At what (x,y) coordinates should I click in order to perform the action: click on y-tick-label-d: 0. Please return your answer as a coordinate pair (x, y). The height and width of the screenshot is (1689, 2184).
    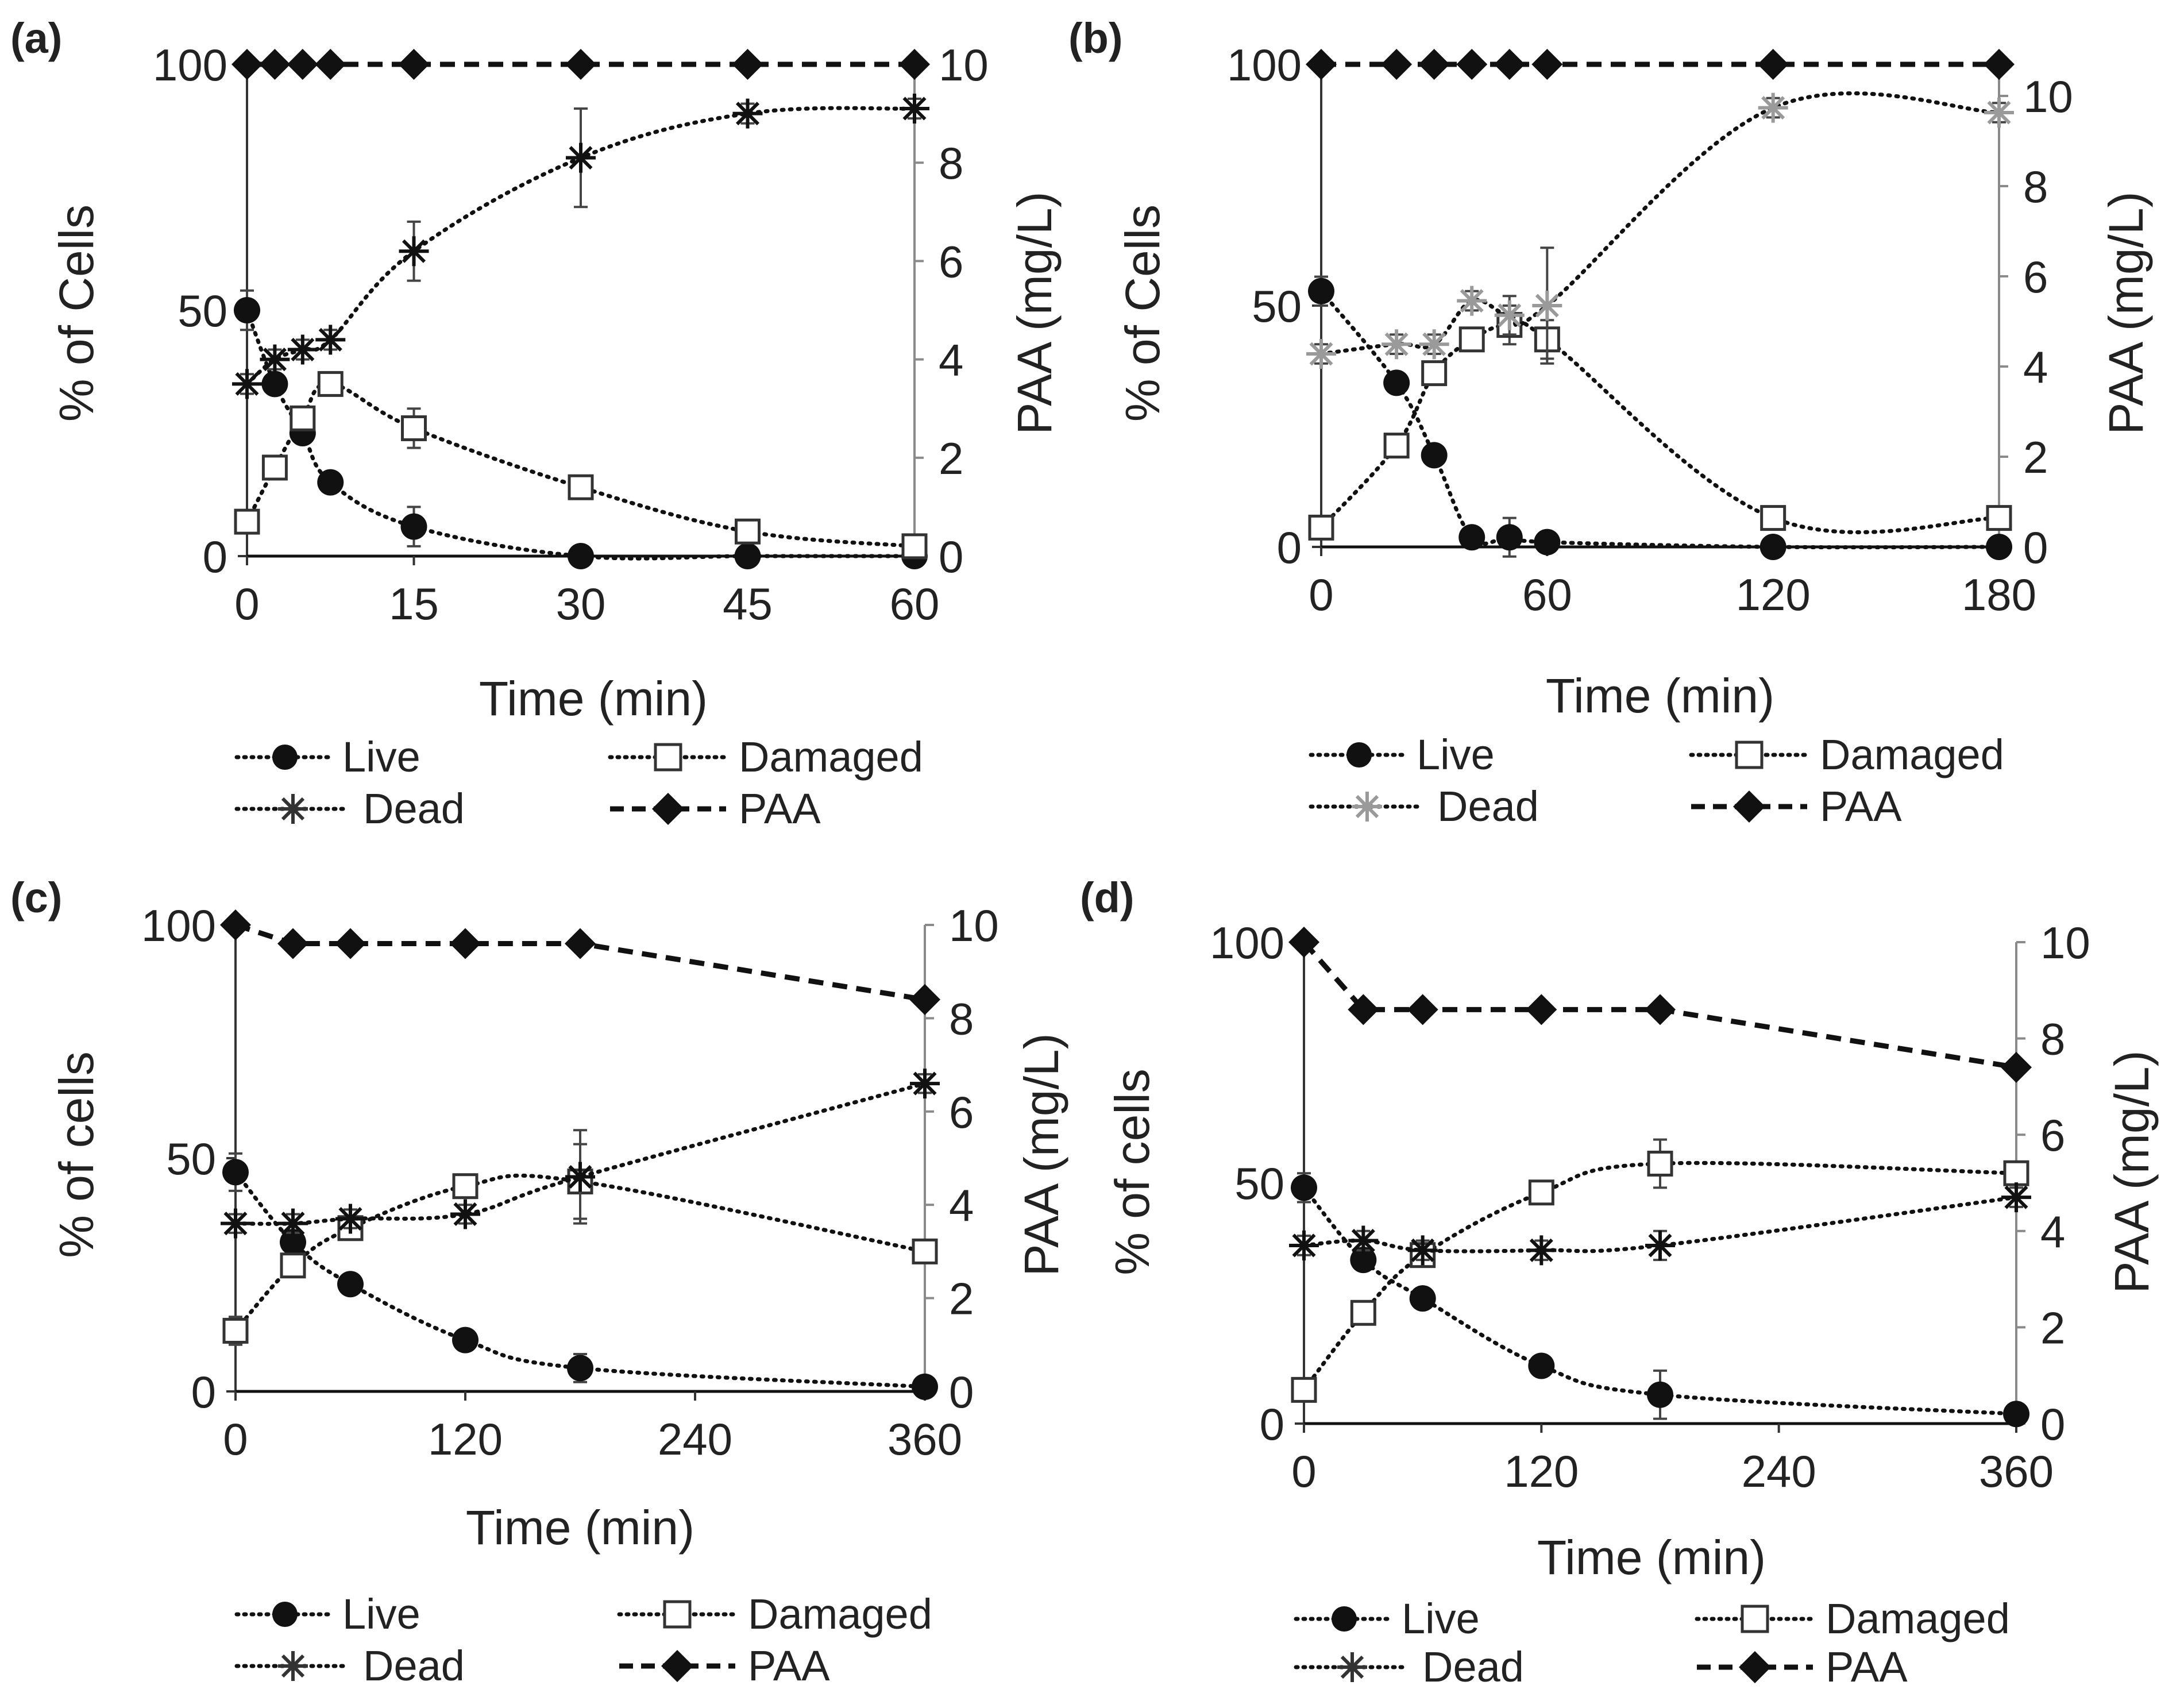
    Looking at the image, I should click on (1272, 1424).